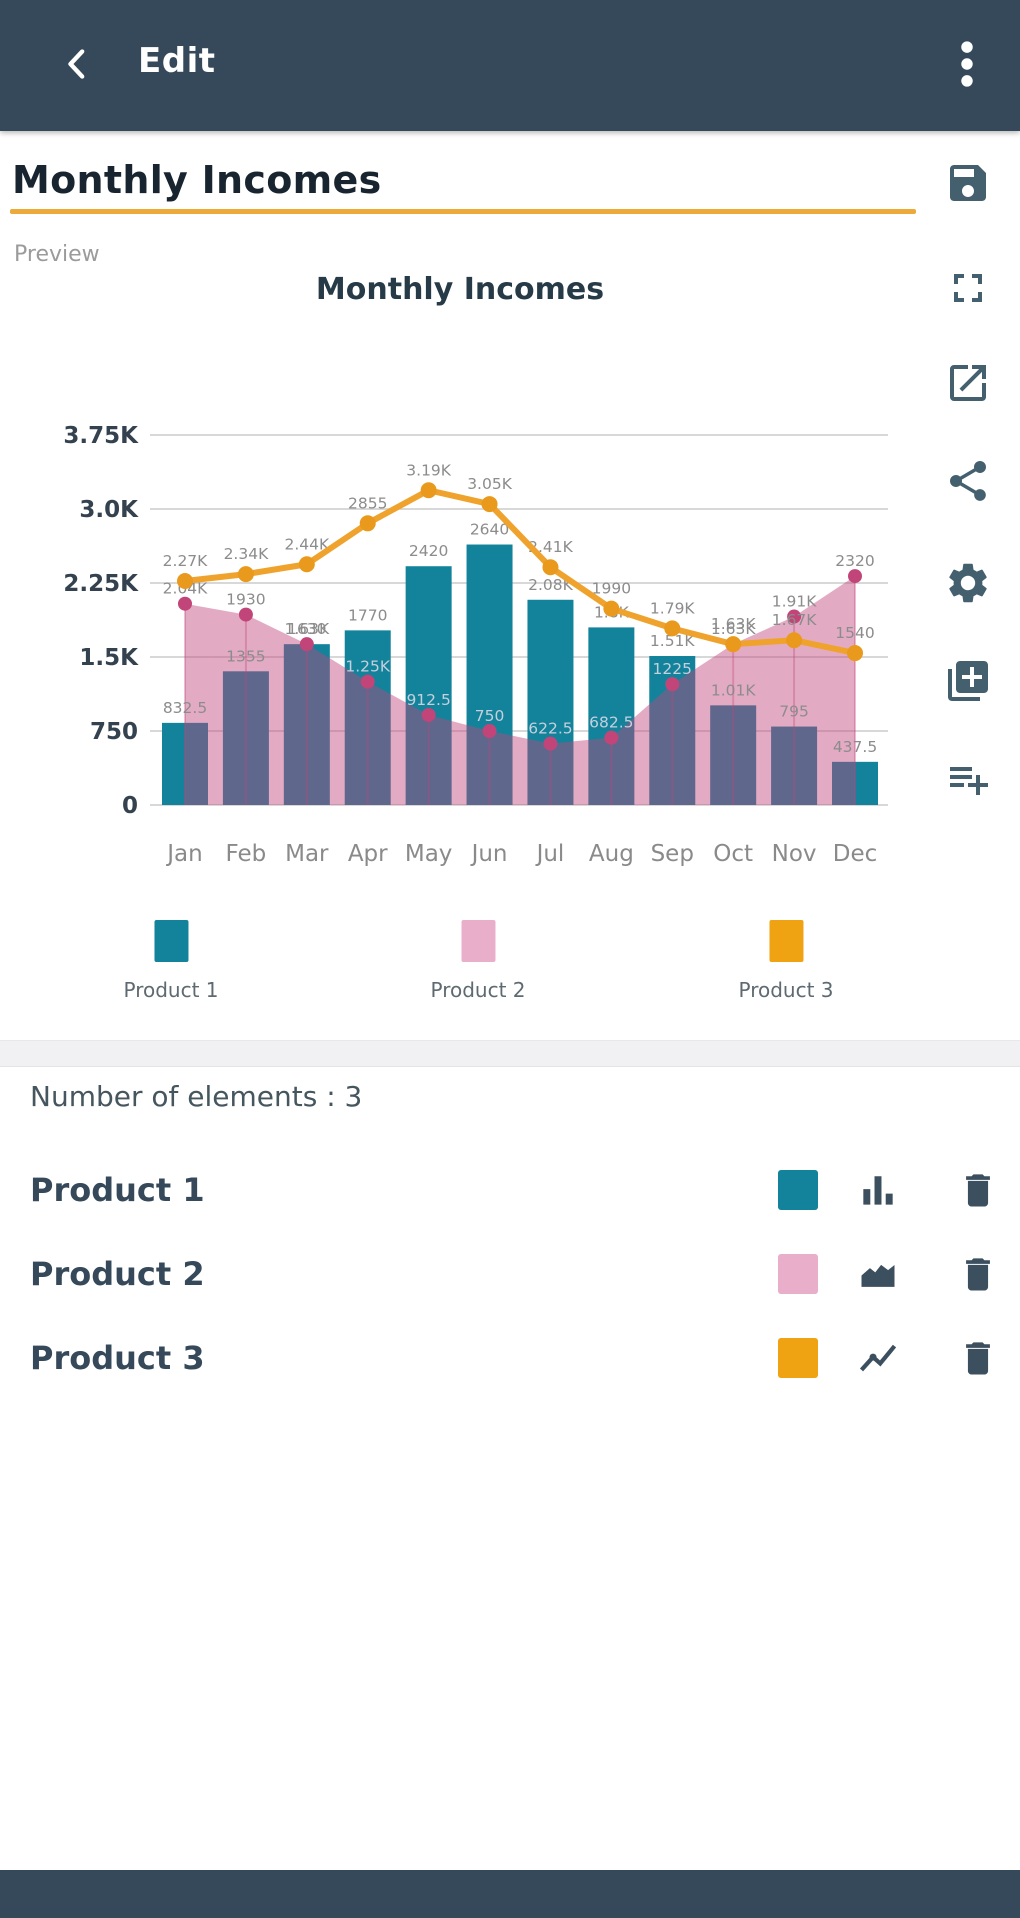 The width and height of the screenshot is (1020, 1918). I want to click on svg-text: 1225, so click(672, 669).